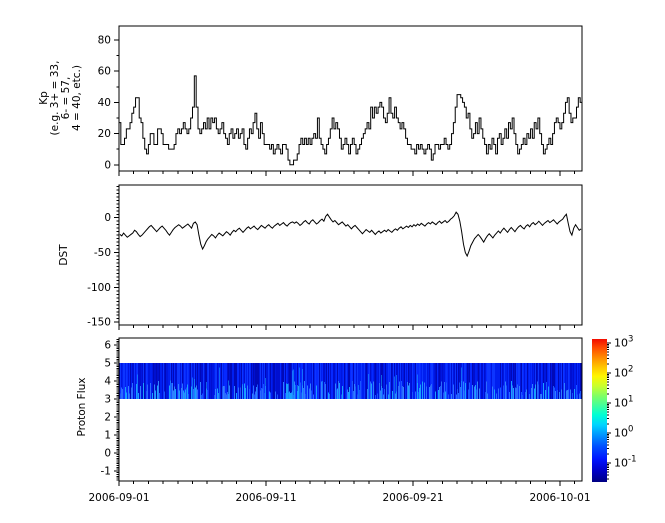 The image size is (665, 523). Describe the element at coordinates (350, 234) in the screenshot. I see `dst-line` at that location.